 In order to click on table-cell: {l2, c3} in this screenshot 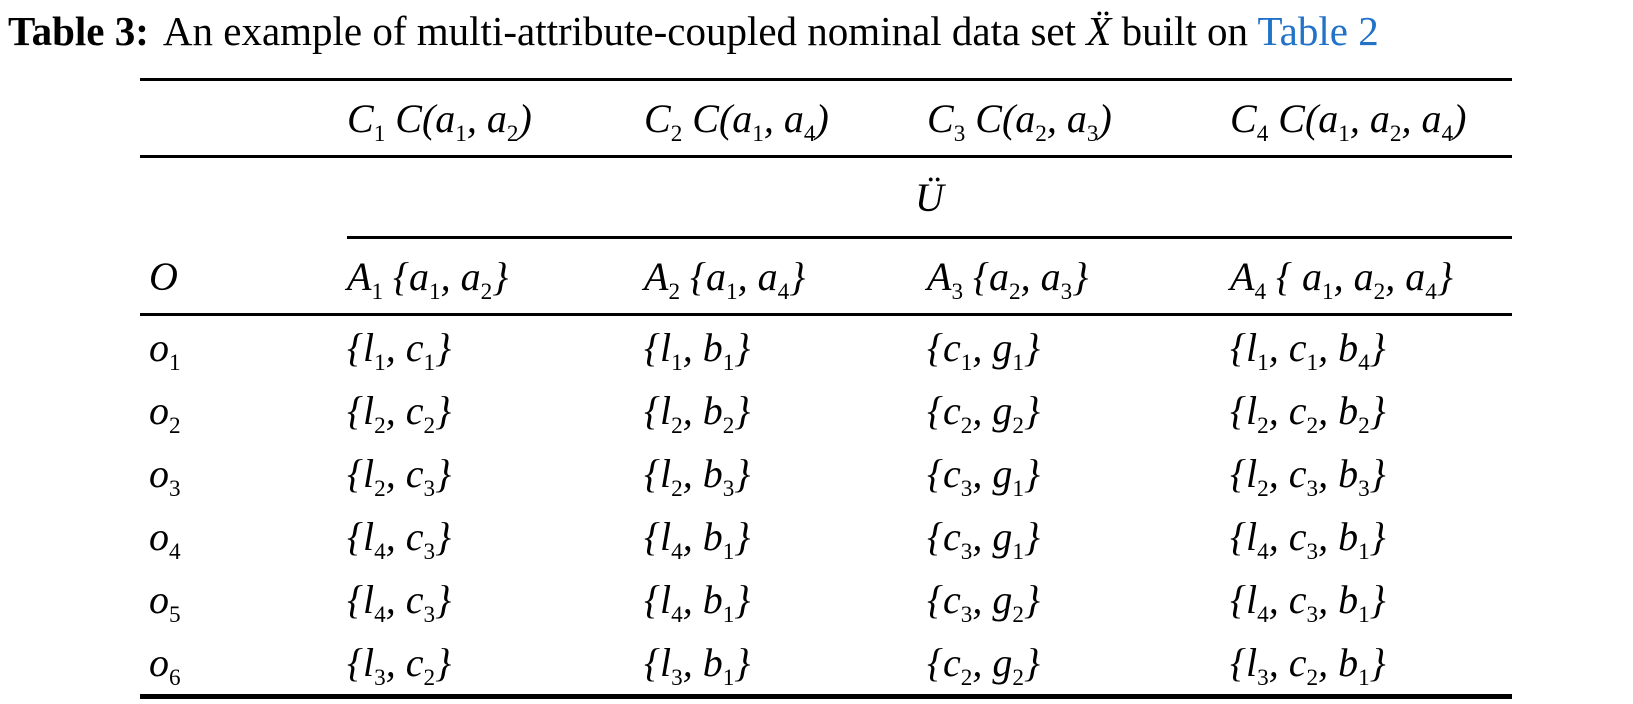, I will do `click(399, 476)`.